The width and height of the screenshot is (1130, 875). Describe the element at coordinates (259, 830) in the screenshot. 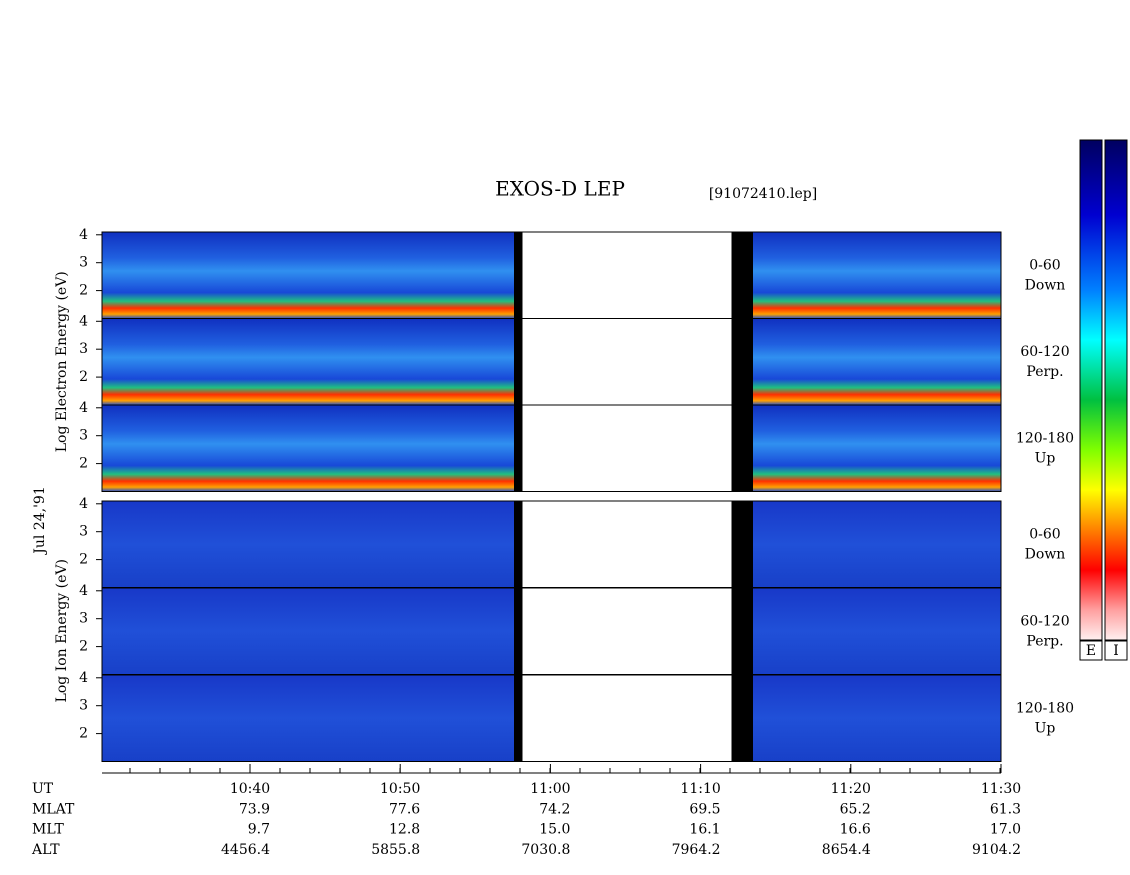

I see `row-value: 9.7` at that location.